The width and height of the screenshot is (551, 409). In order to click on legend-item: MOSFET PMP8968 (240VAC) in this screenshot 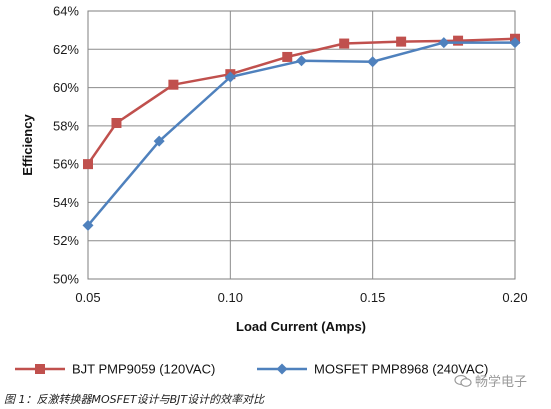, I will do `click(372, 369)`.